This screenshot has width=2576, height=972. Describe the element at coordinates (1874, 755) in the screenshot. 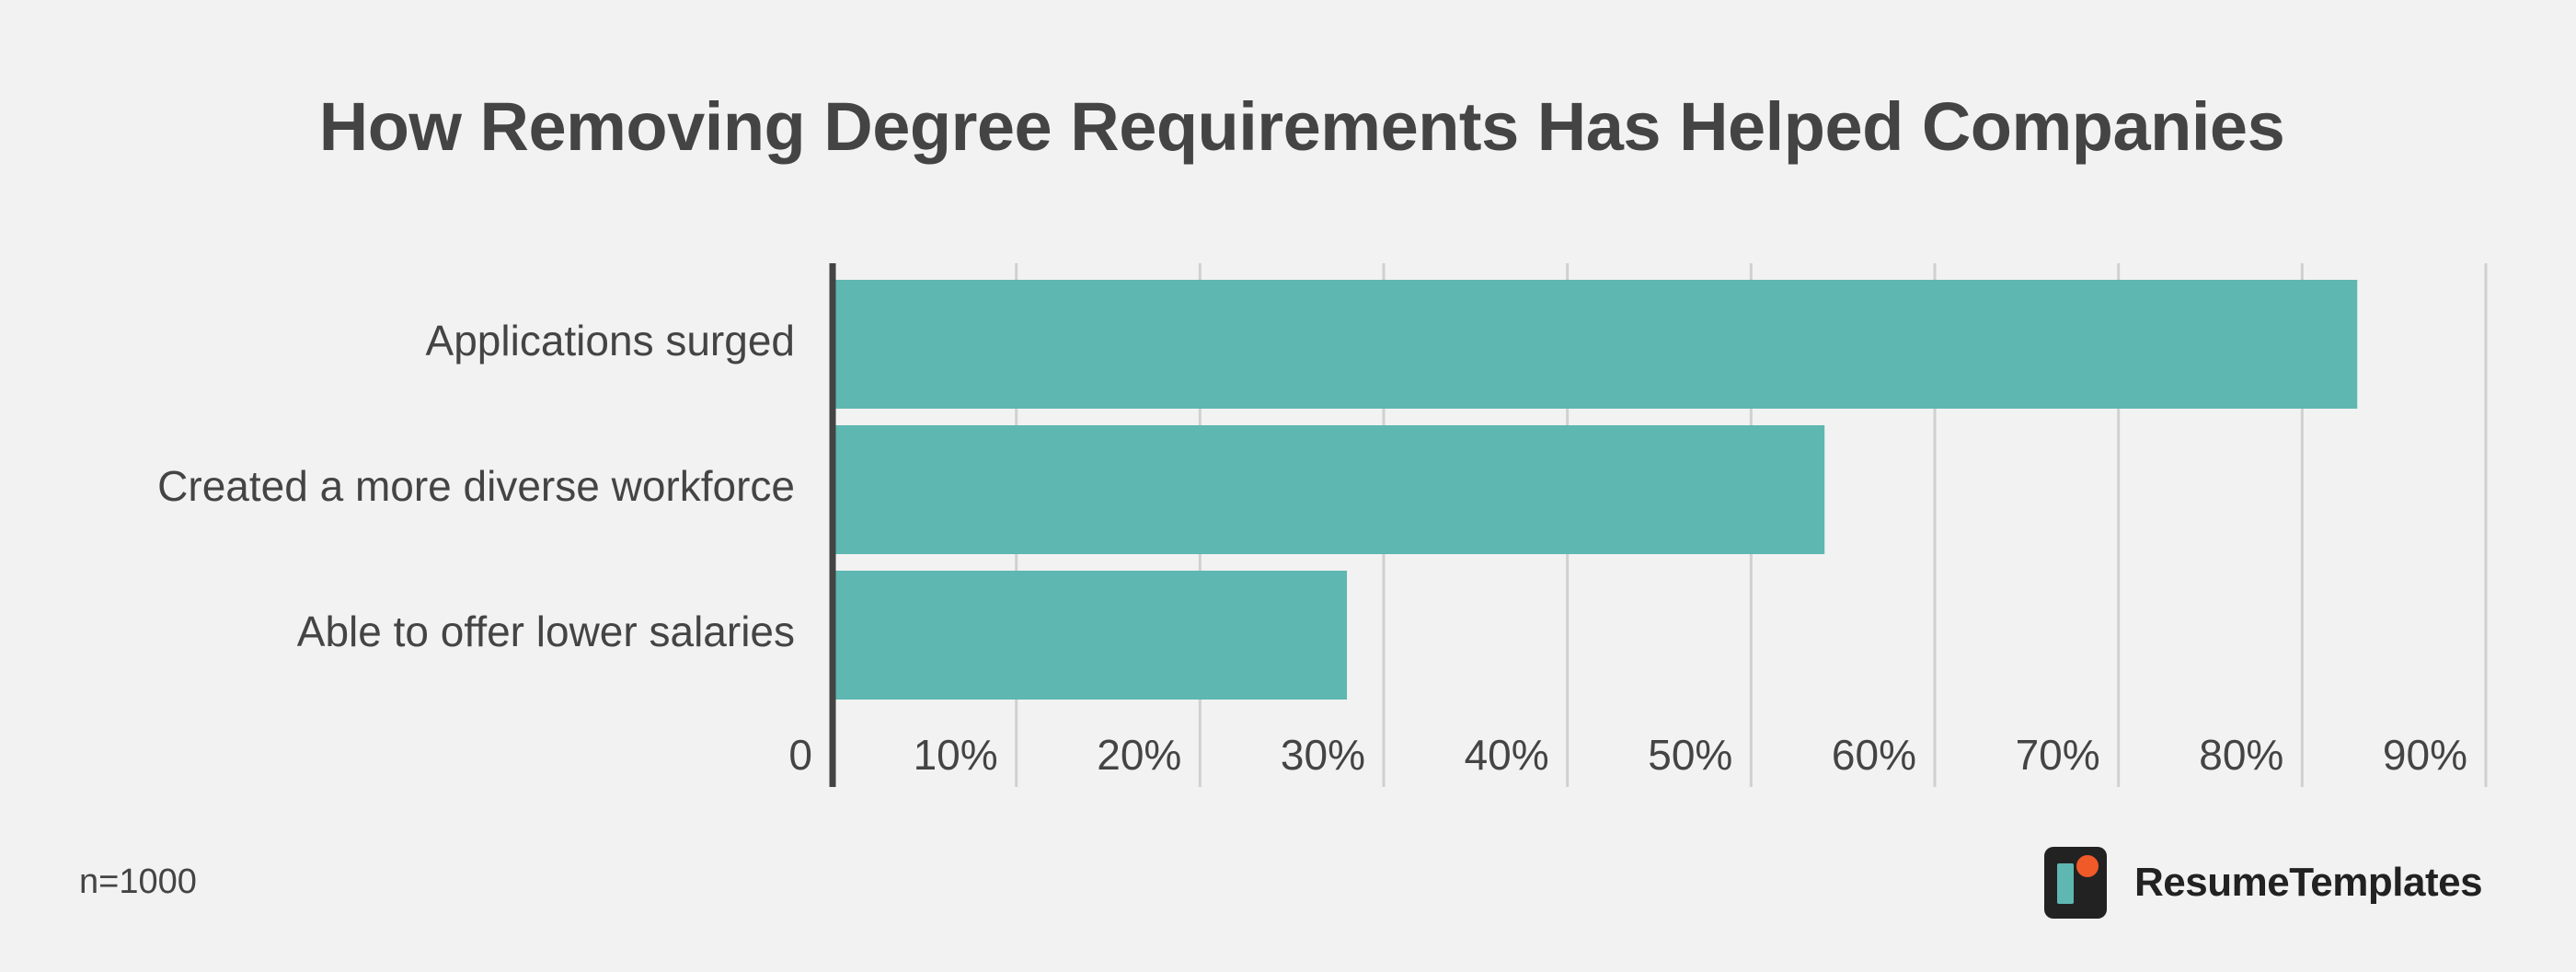

I see `x-tick-label: 60%` at that location.